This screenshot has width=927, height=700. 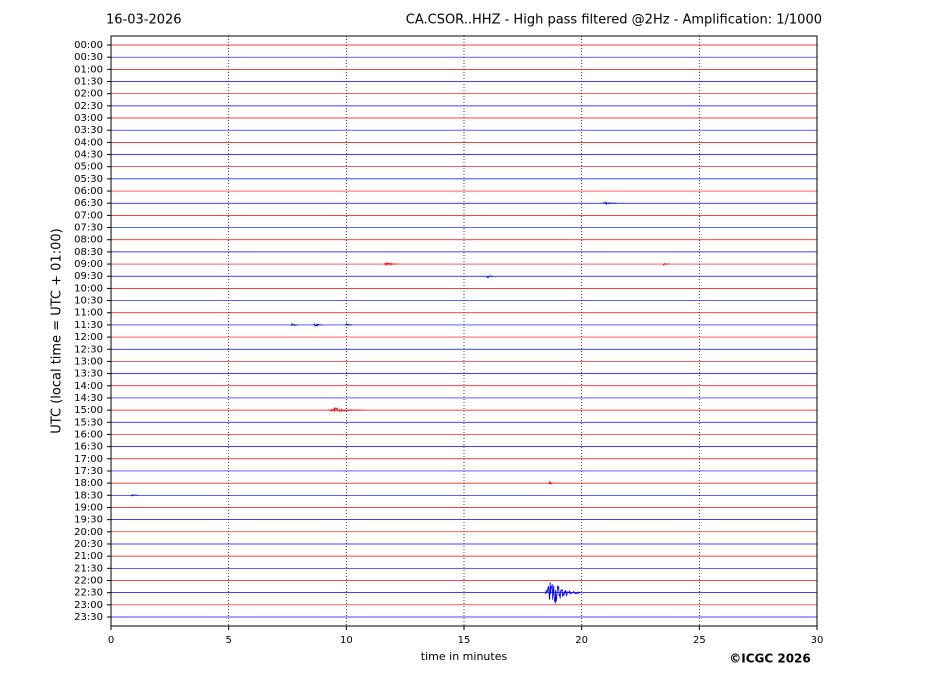 I want to click on y-tick-label: 09:30, so click(x=88, y=276).